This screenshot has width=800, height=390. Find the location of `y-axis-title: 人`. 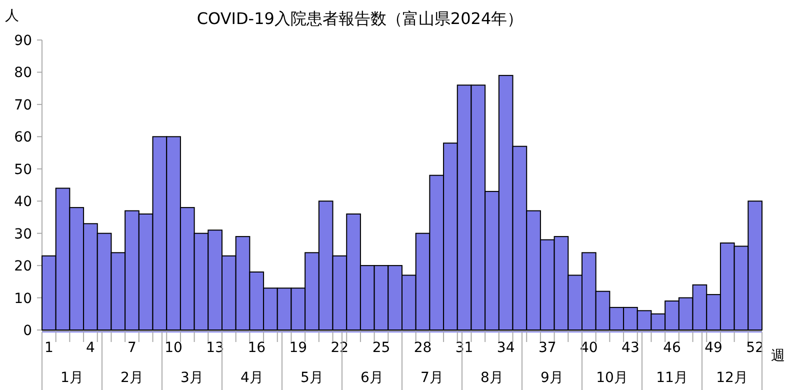

y-axis-title: 人 is located at coordinates (12, 16).